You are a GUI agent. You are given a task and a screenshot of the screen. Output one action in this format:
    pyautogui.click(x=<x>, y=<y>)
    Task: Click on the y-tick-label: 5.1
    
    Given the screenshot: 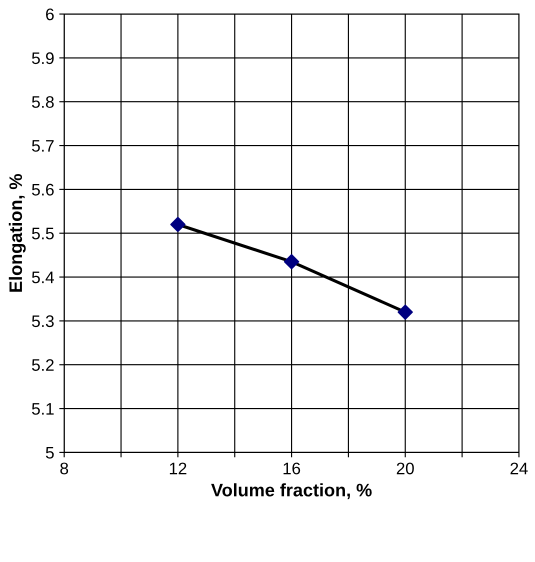 What is the action you would take?
    pyautogui.click(x=43, y=409)
    